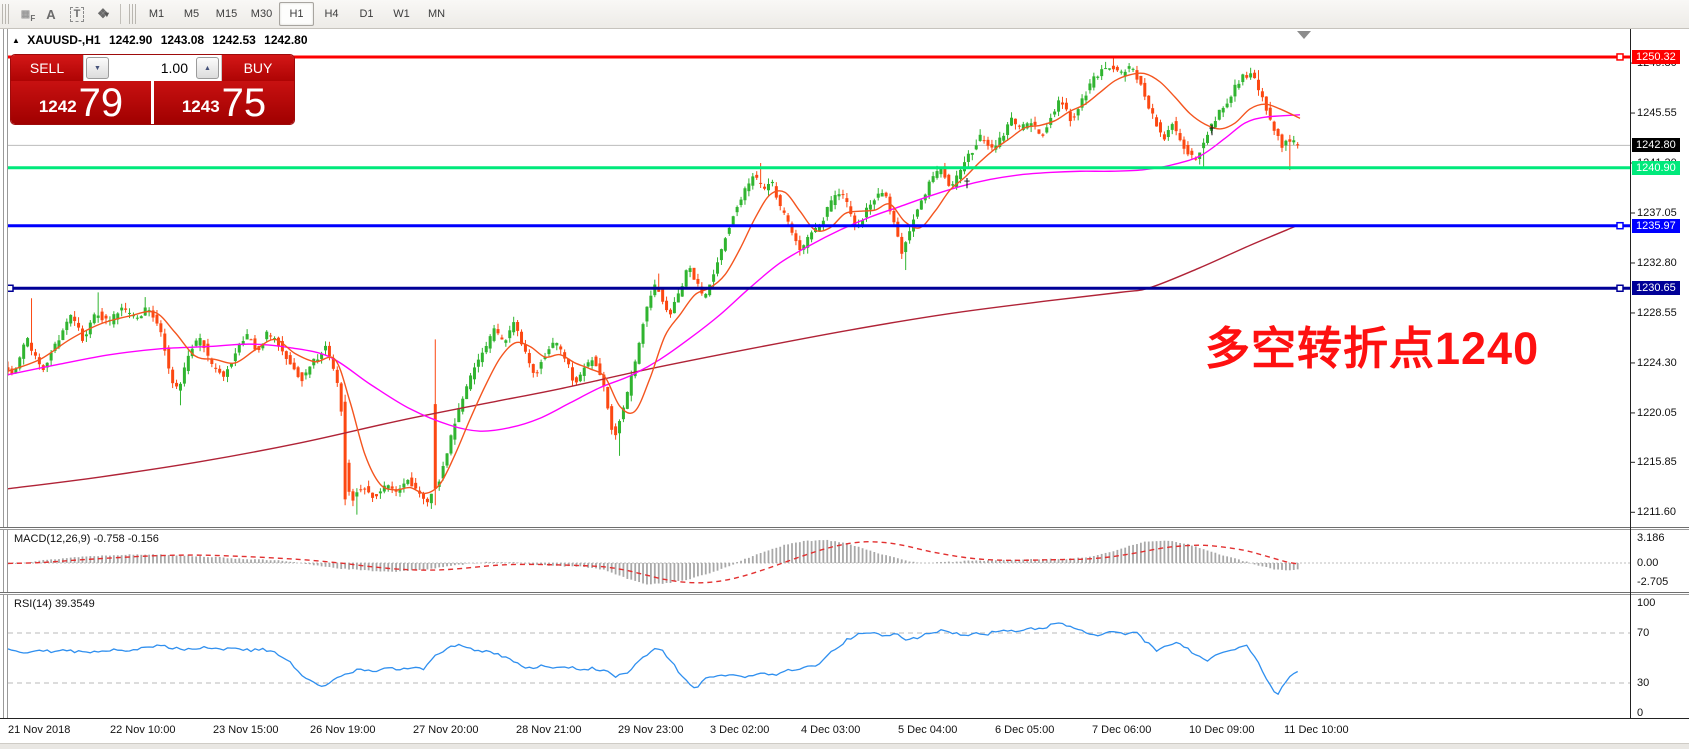 The image size is (1689, 749). What do you see at coordinates (103, 13) in the screenshot?
I see `arrow-objects-icon: ❖ ▾` at bounding box center [103, 13].